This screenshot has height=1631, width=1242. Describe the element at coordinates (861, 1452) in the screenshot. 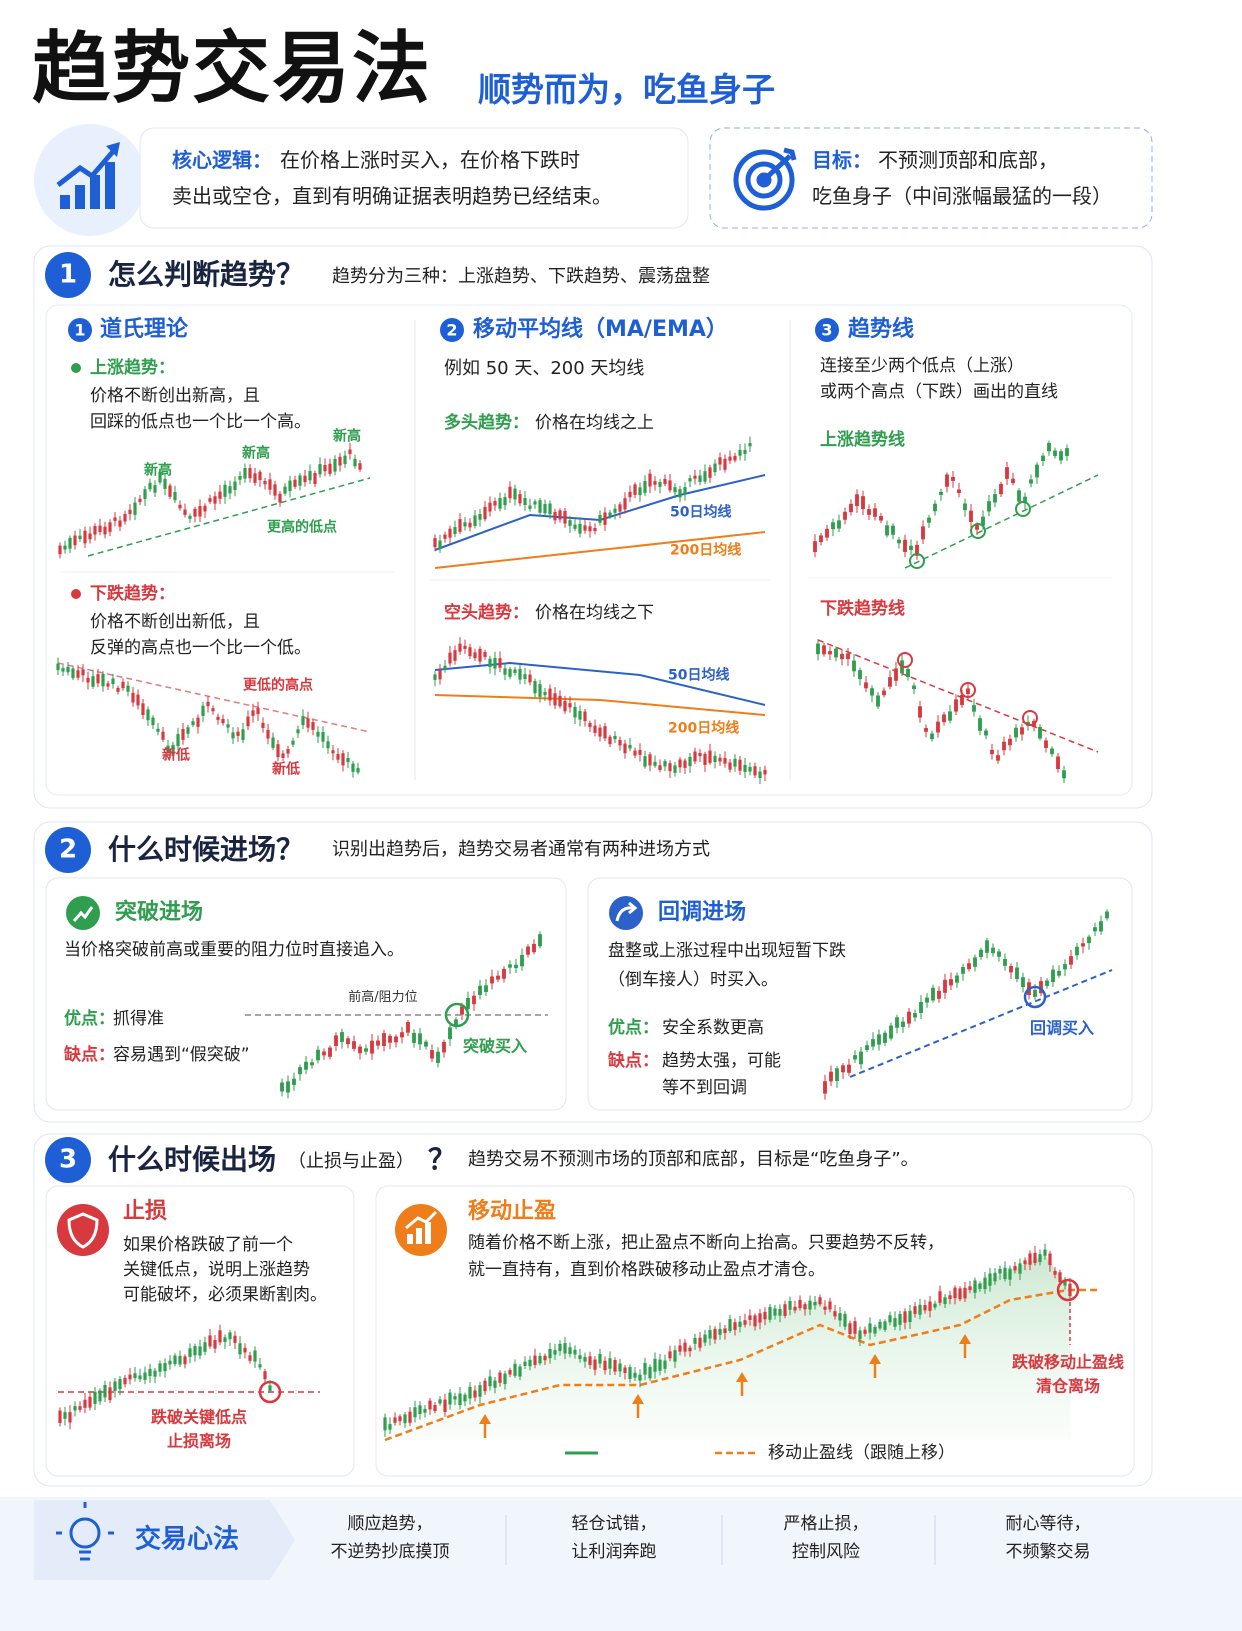

I see `text: 移动止盈线（跟随上移）` at that location.